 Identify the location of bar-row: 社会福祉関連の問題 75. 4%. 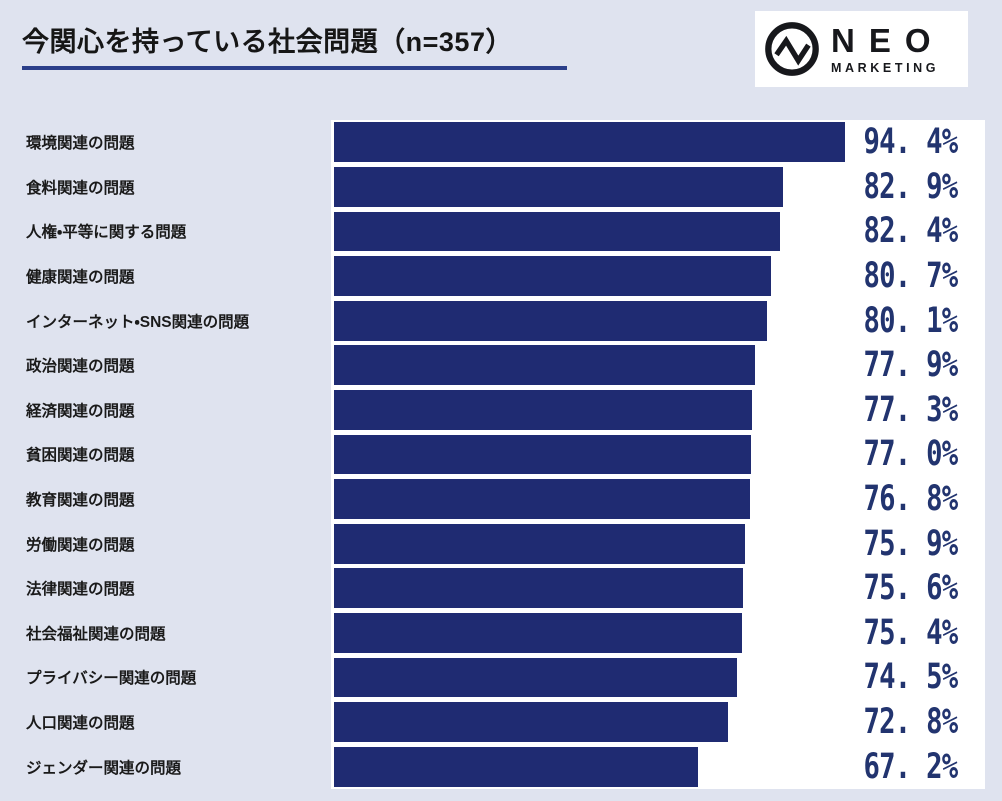
(501, 633).